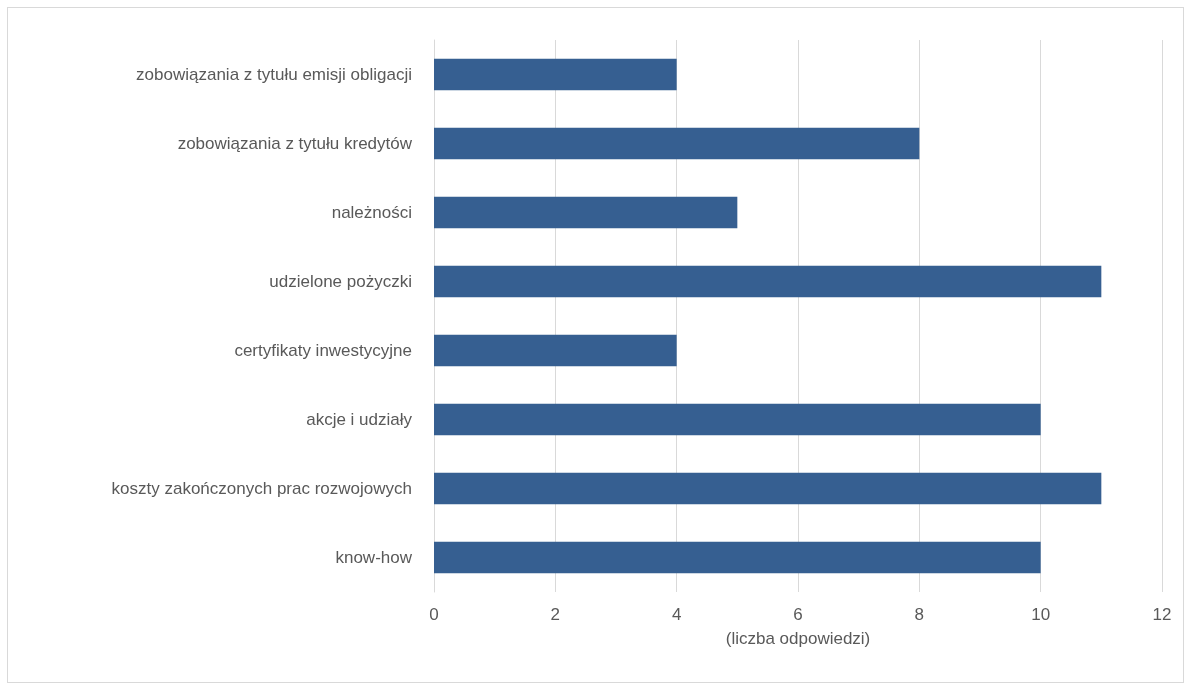 This screenshot has height=693, width=1193. I want to click on y-tick-label: koszty zakończonych prac rozwojowych, so click(261, 488).